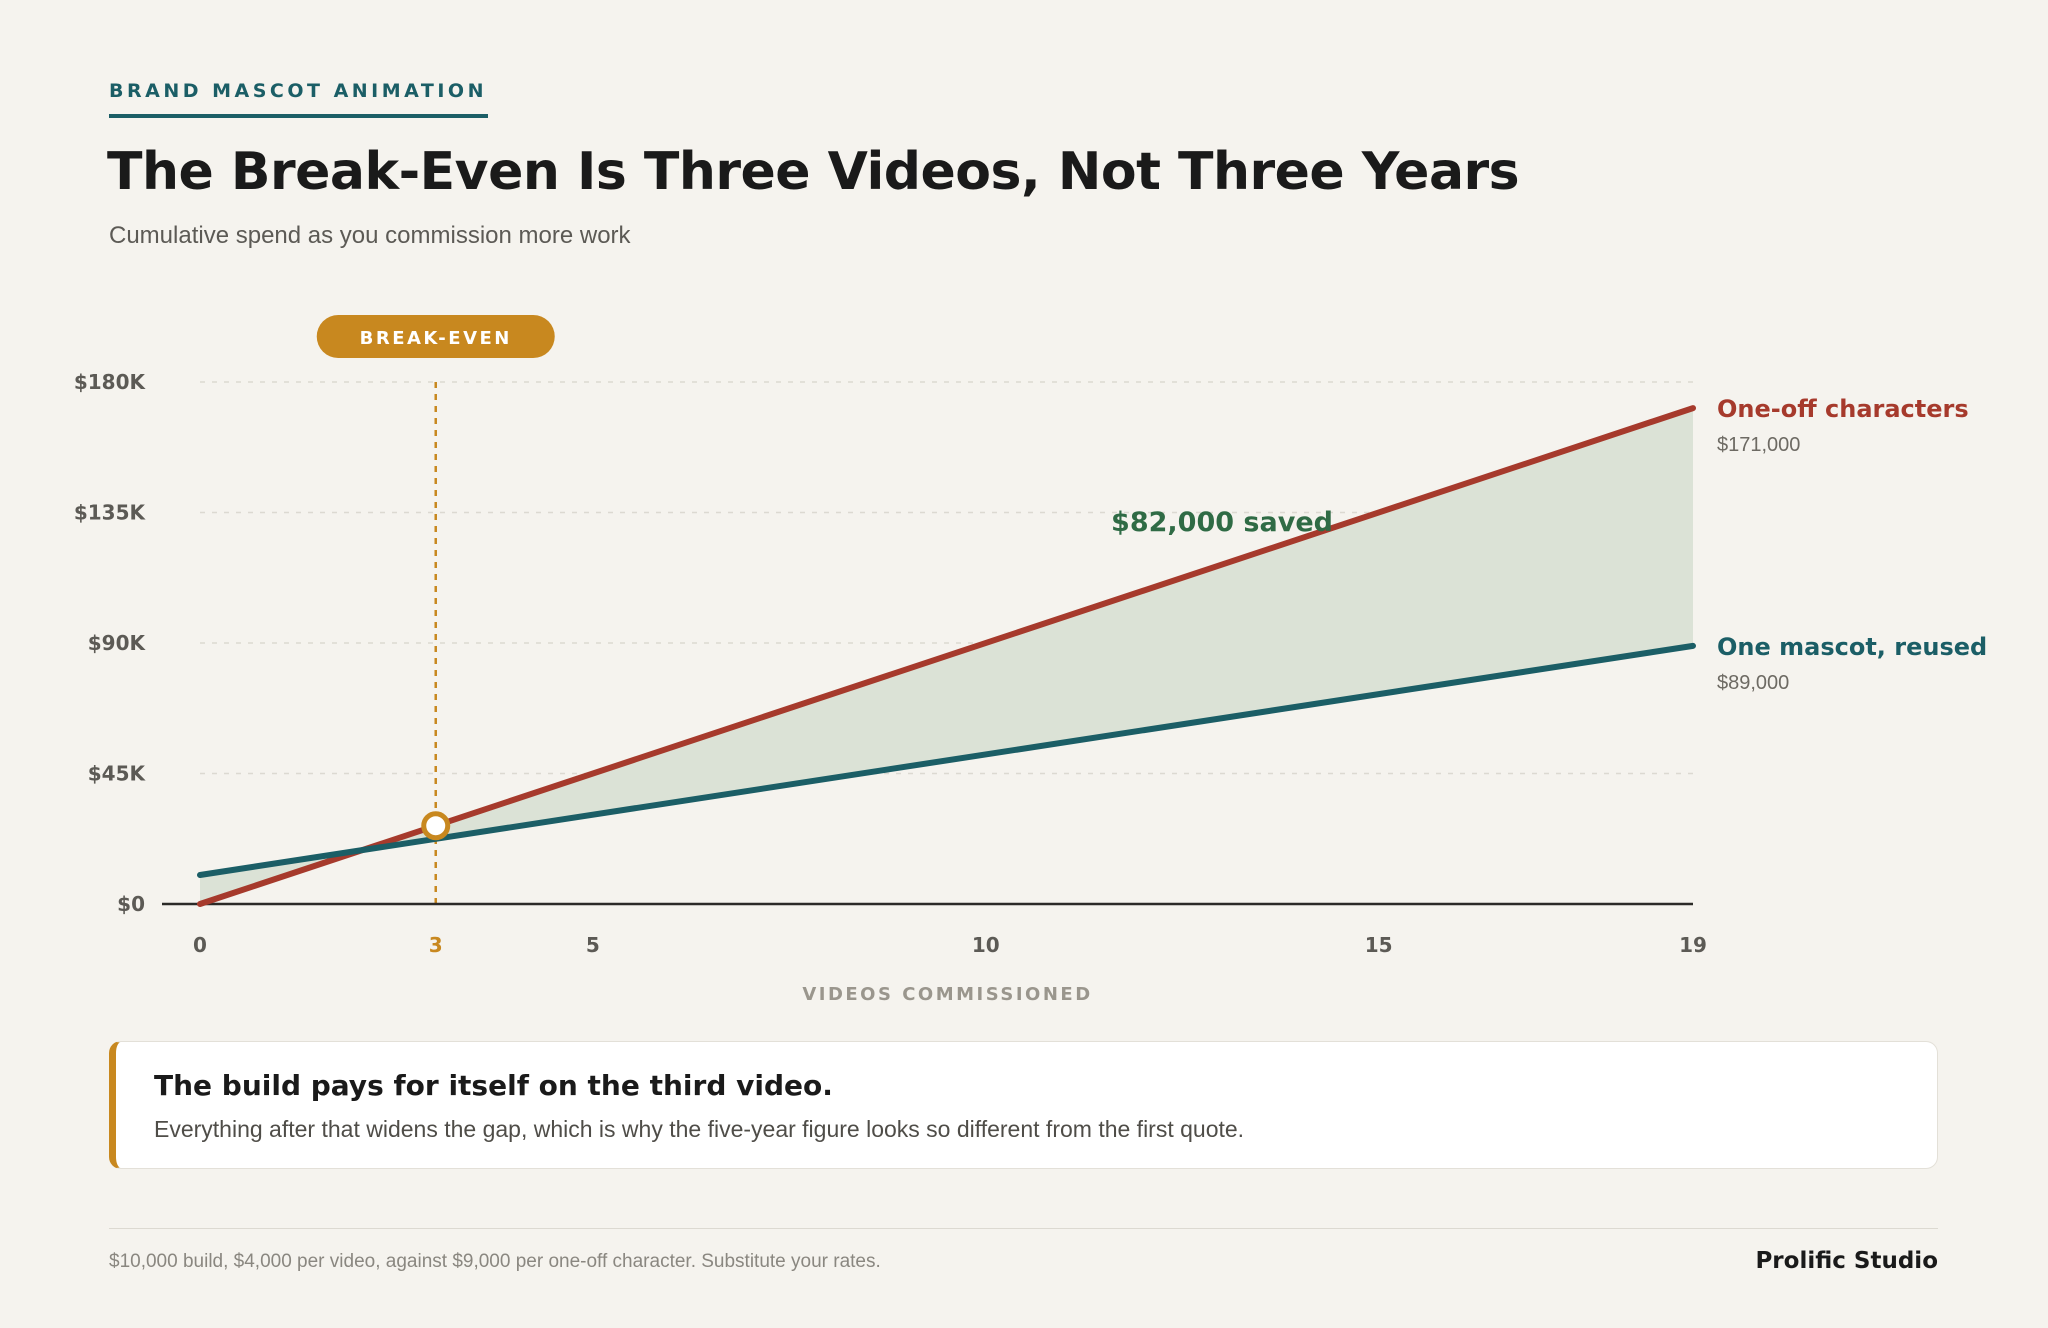  I want to click on y-tick-label: $90K, so click(117, 643).